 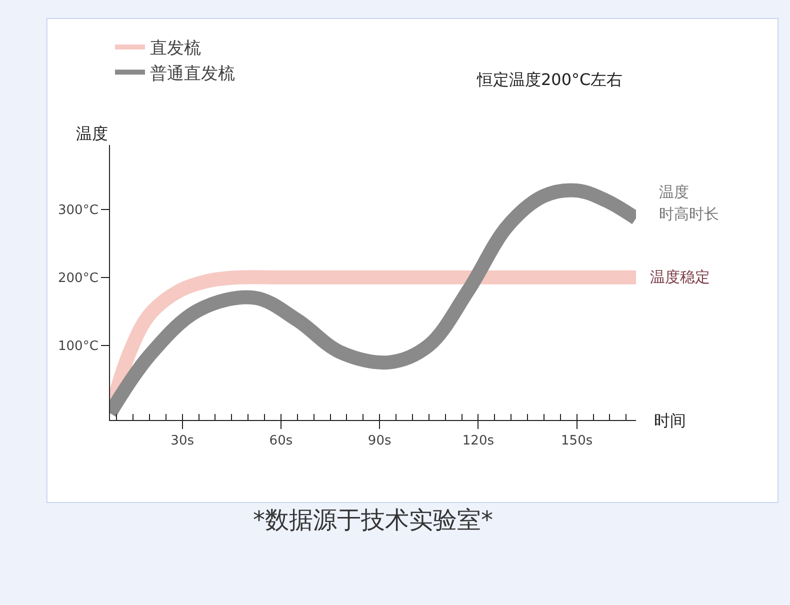 I want to click on y-axis-title: 温度, so click(x=92, y=133).